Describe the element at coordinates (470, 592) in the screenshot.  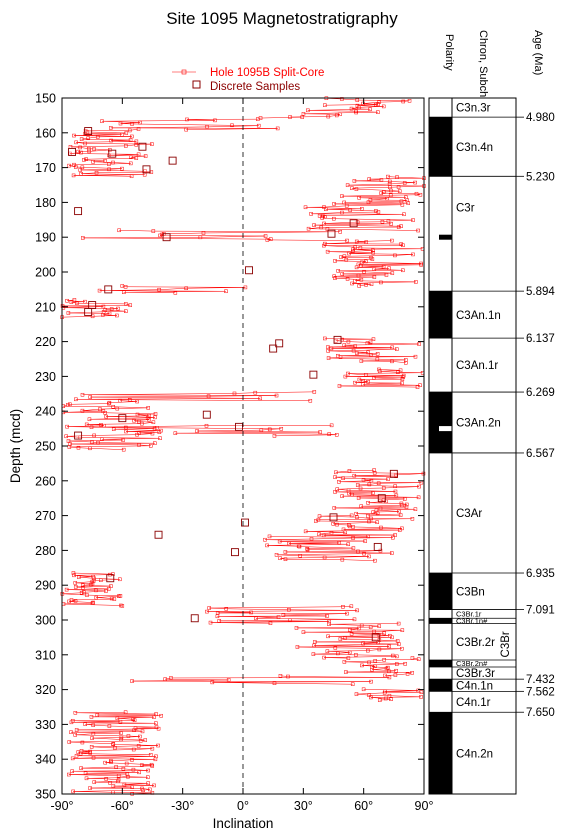
I see `chron-label: C3Bn` at that location.